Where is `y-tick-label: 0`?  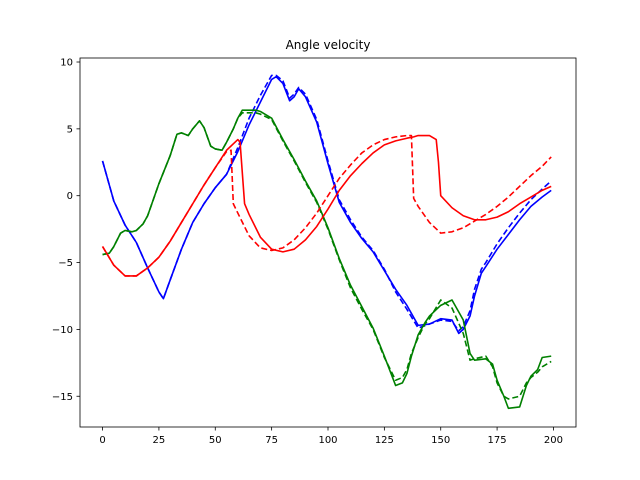
y-tick-label: 0 is located at coordinates (70, 196).